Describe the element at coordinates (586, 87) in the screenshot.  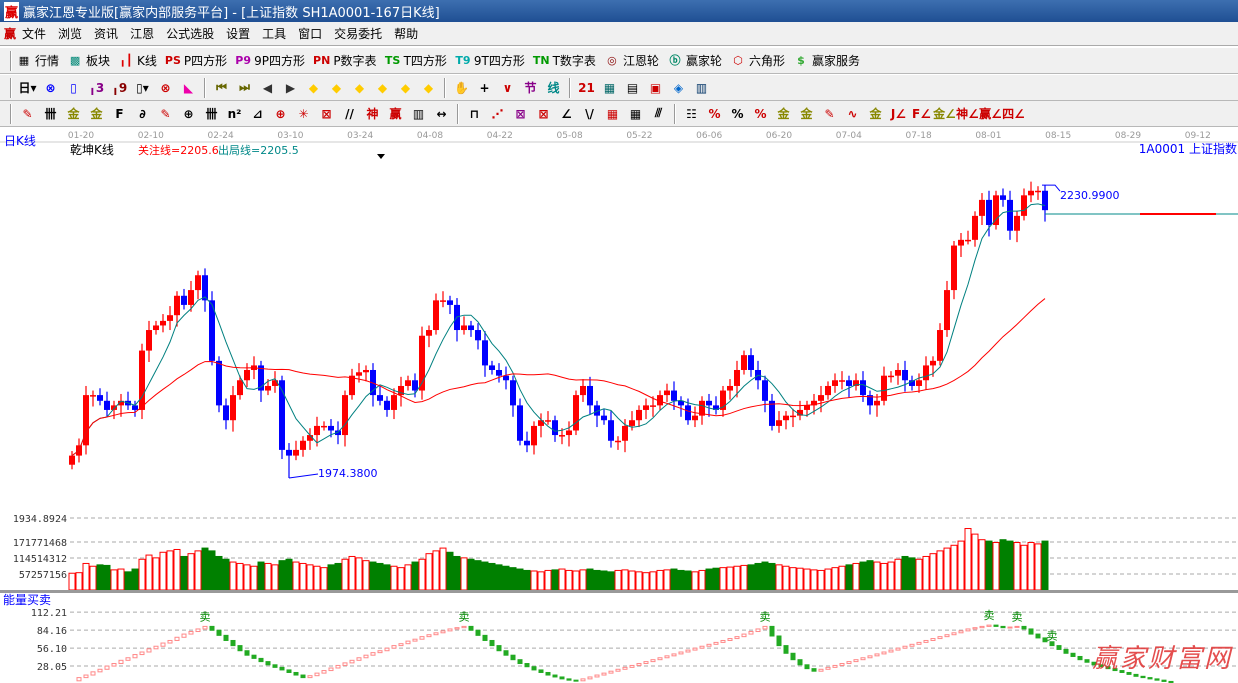
I see `calendar-icon: 21` at that location.